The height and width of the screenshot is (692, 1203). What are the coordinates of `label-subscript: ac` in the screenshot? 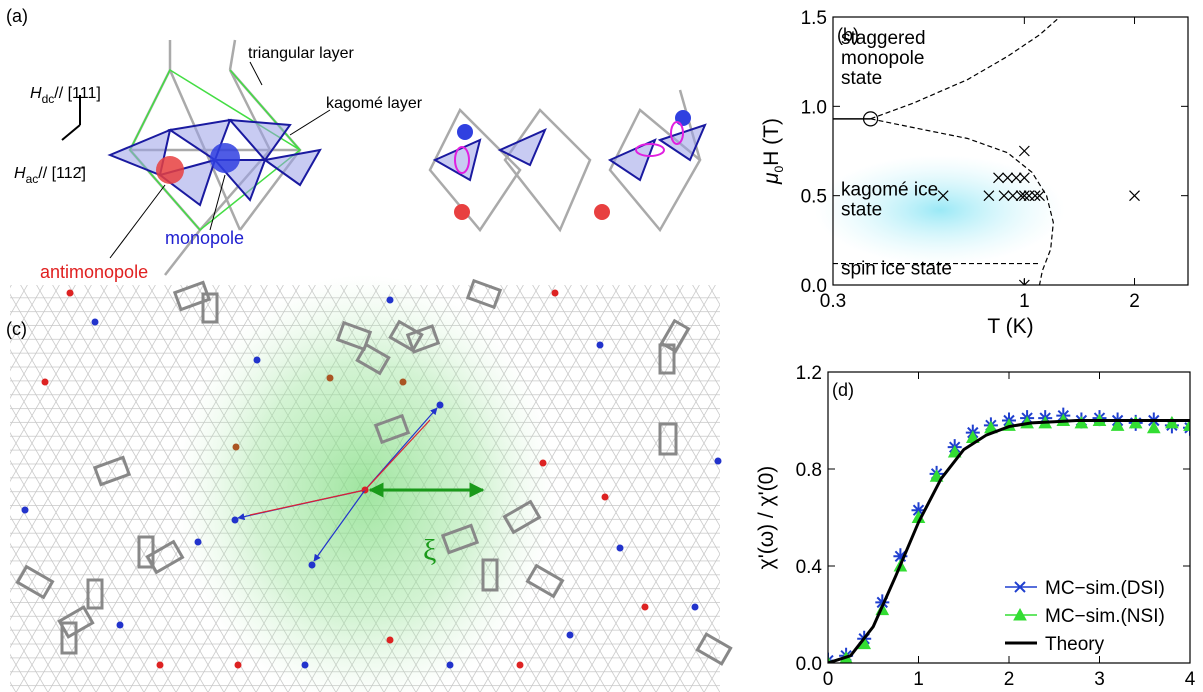 It's located at (32, 179).